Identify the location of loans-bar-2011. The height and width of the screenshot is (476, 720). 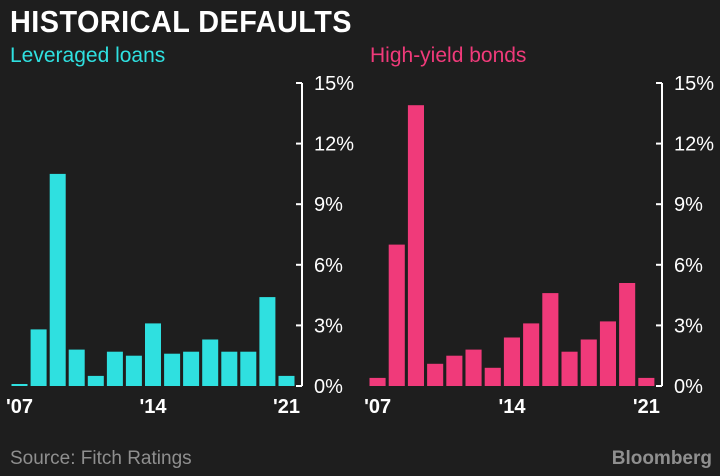
(95, 380).